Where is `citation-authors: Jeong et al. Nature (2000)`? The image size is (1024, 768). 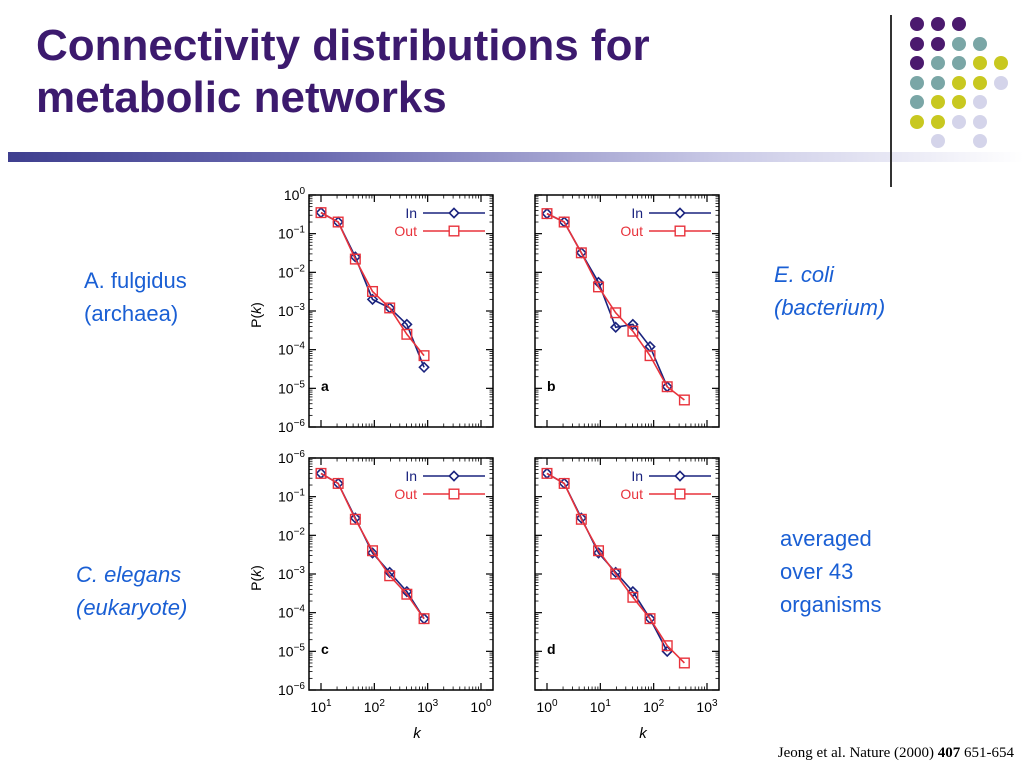
citation-authors: Jeong et al. Nature (2000) is located at coordinates (857, 753).